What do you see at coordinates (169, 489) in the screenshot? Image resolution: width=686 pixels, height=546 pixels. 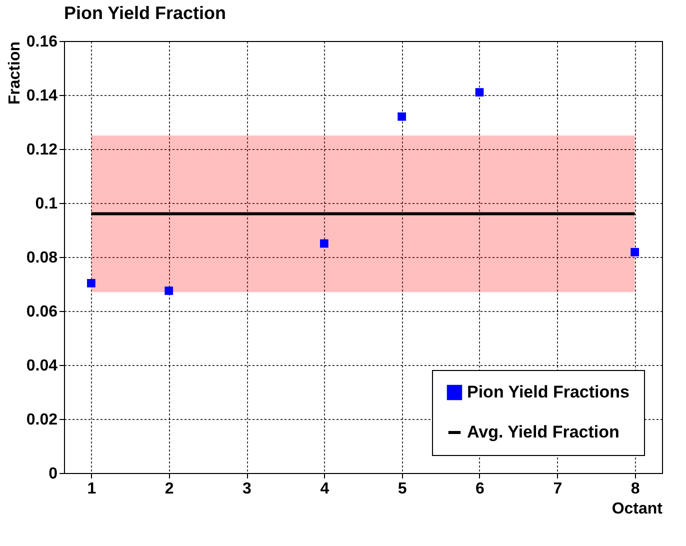 I see `x-tick-label: 2` at bounding box center [169, 489].